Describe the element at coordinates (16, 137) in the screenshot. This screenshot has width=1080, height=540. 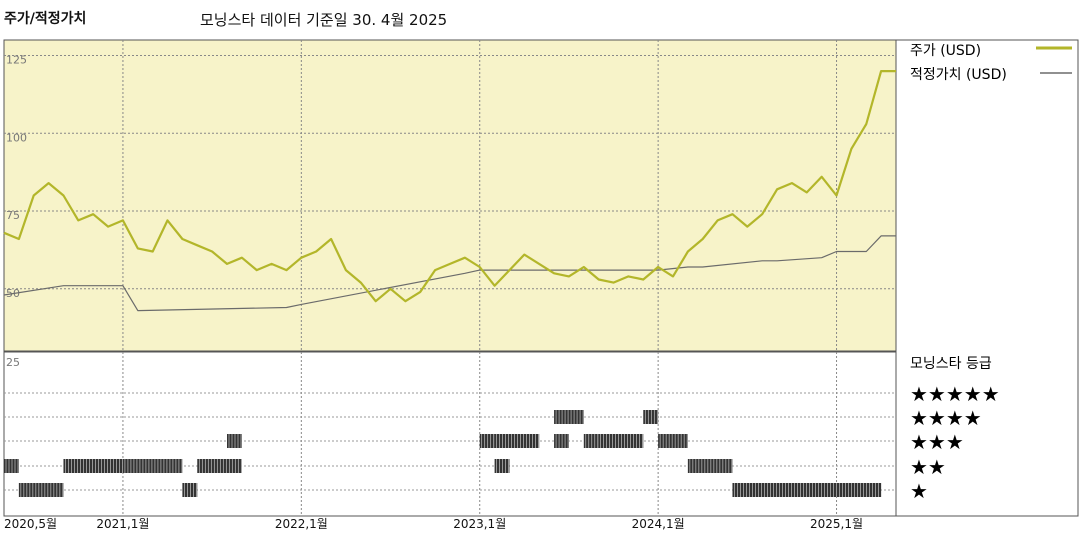
I see `y-tick-label: 100` at that location.